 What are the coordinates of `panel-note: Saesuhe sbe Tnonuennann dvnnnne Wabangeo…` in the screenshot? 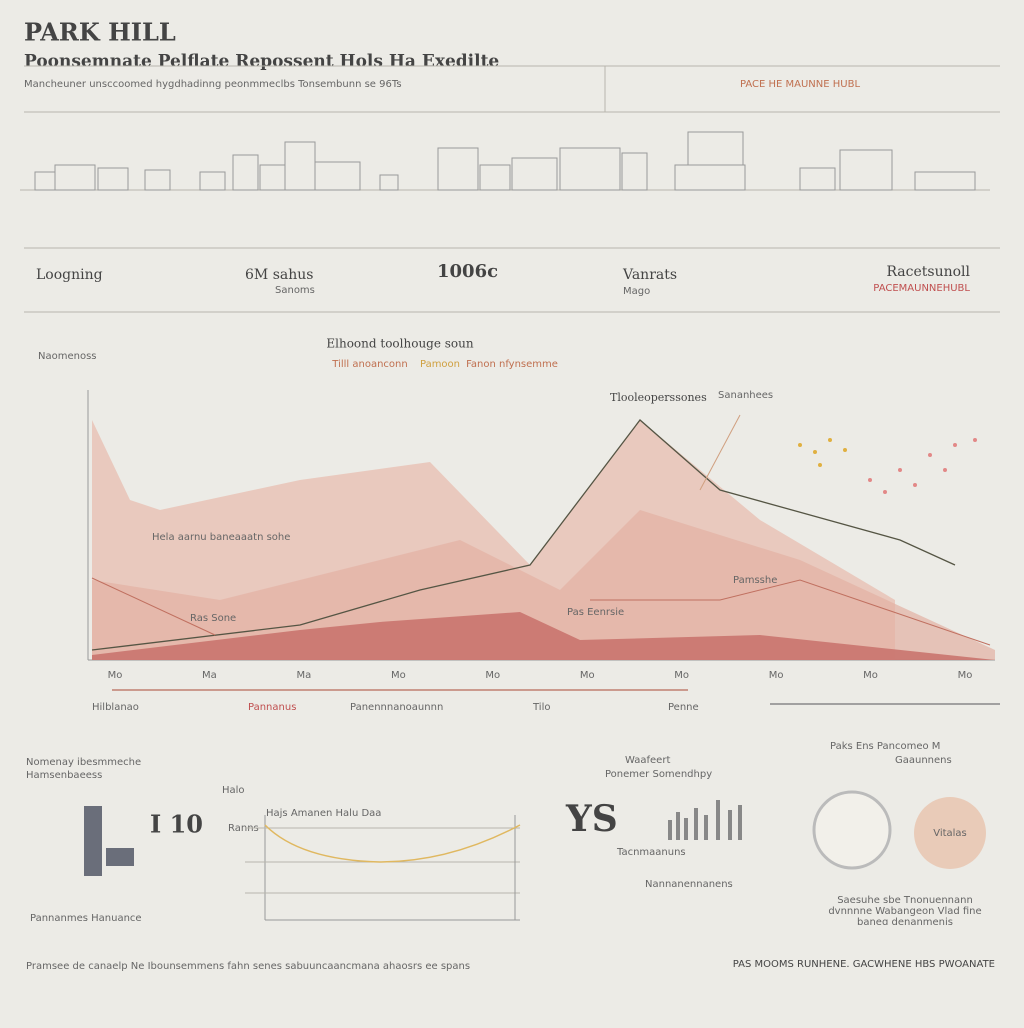 It's located at (905, 910).